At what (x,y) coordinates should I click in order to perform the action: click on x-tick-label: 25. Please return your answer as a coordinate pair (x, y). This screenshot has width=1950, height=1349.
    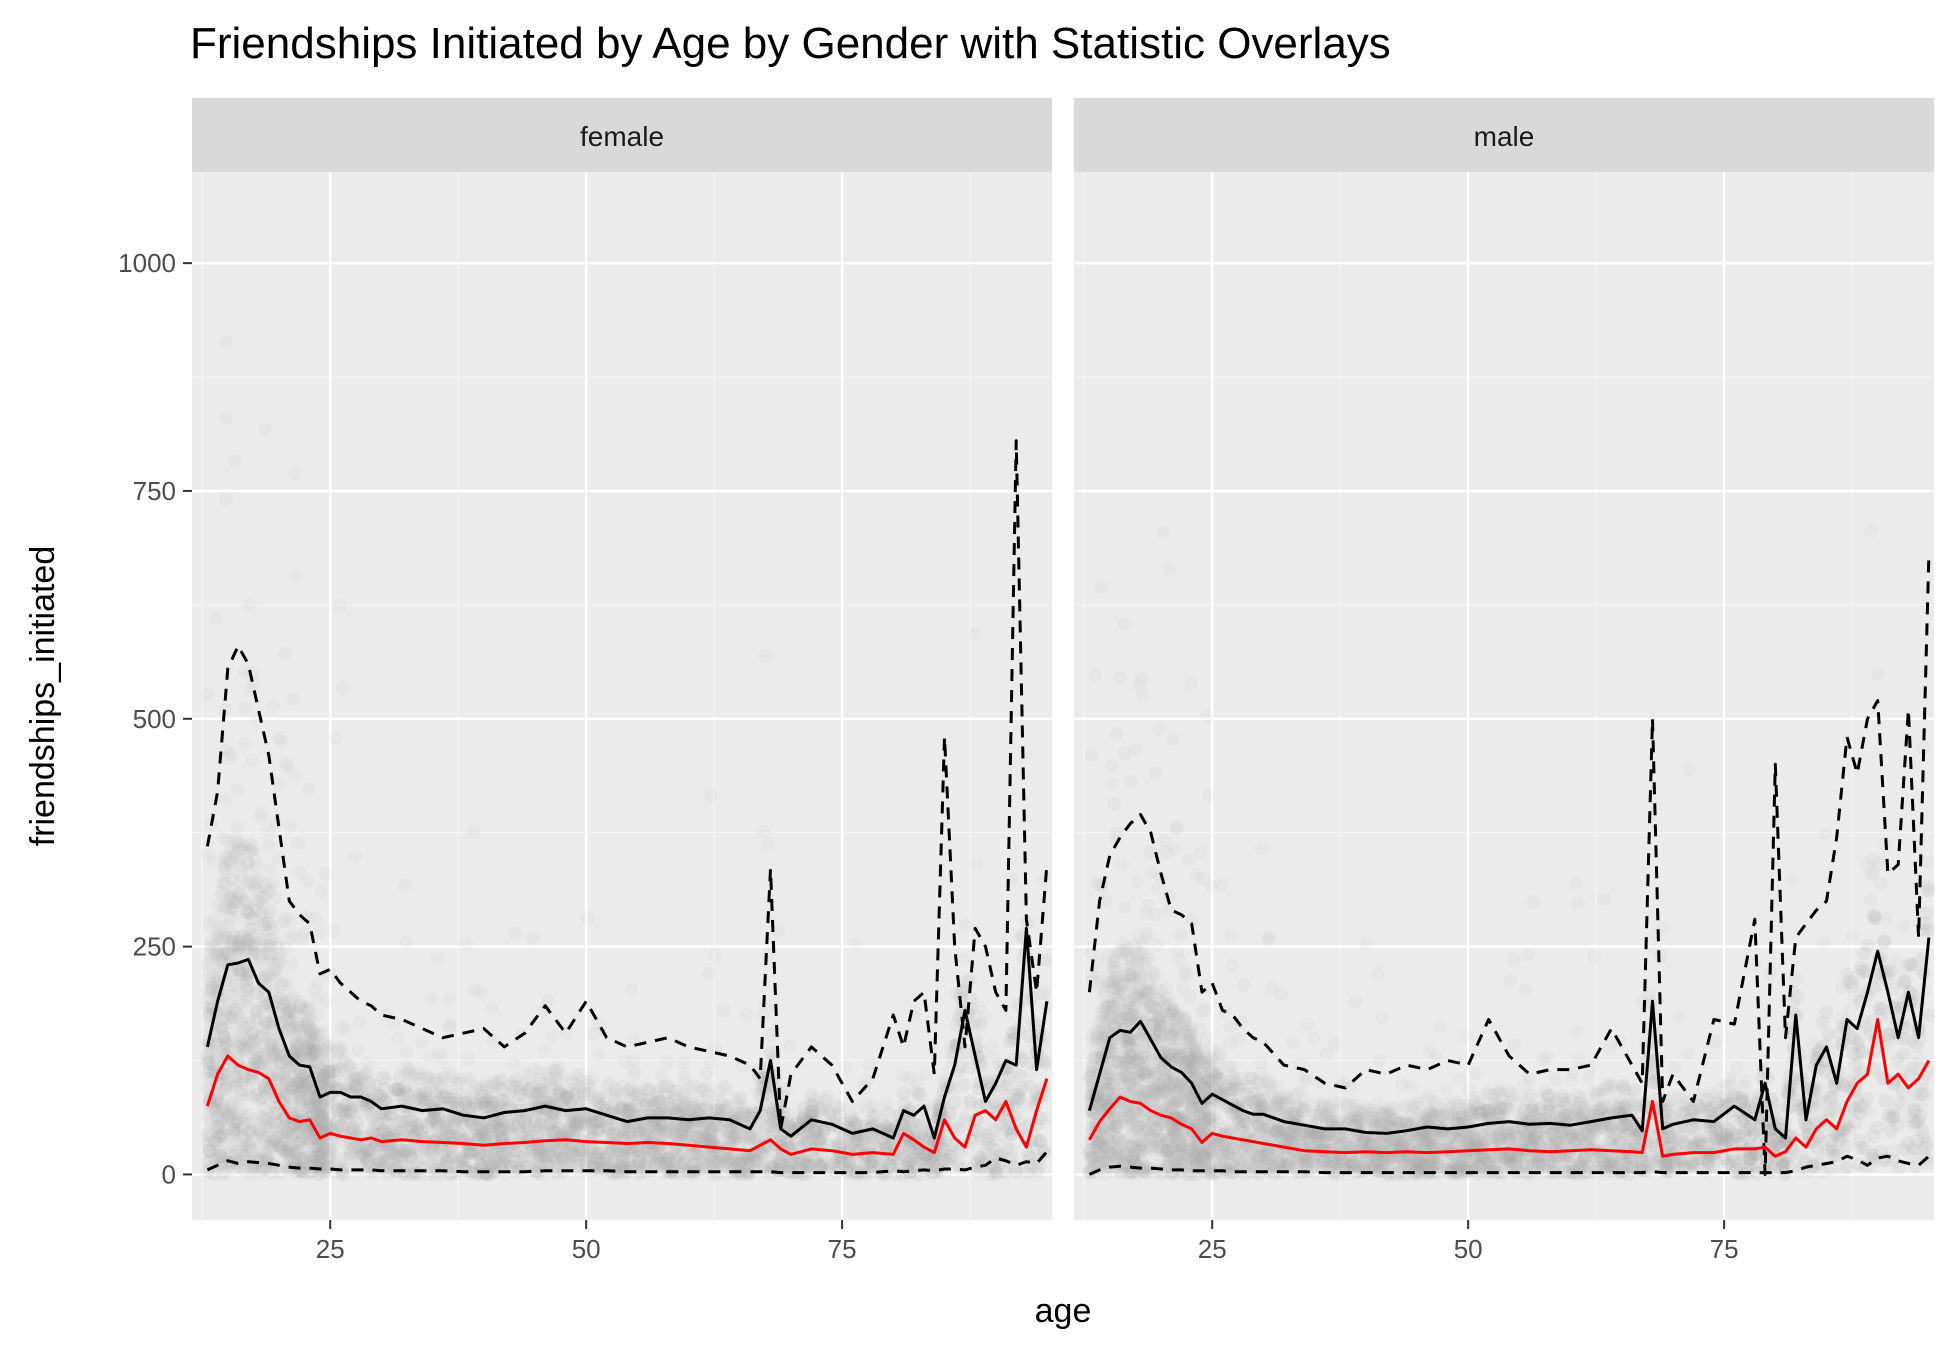
    Looking at the image, I should click on (330, 1249).